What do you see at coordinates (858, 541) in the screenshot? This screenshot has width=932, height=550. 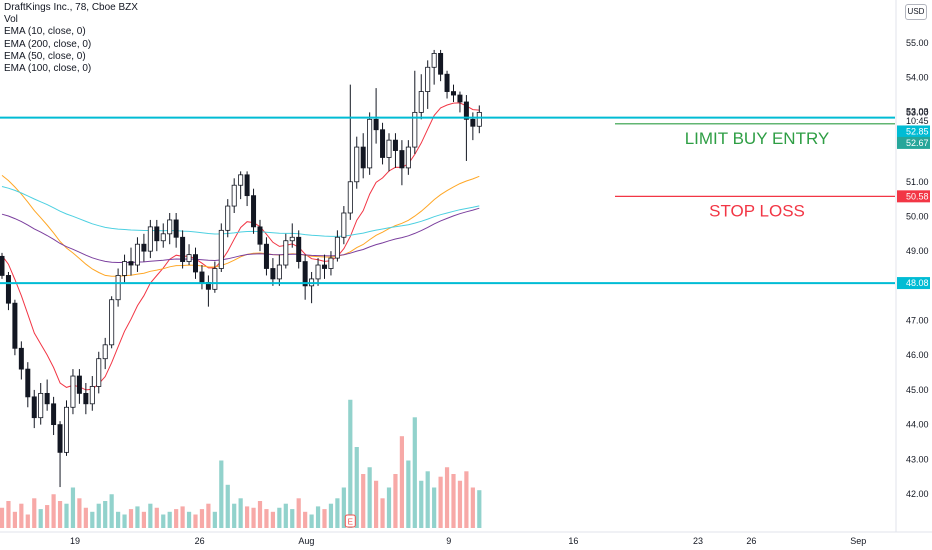 I see `time-tick-label: Sep` at bounding box center [858, 541].